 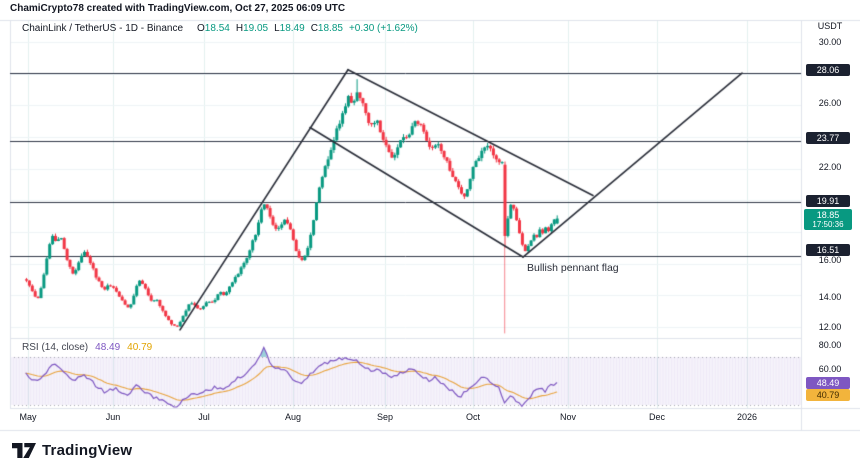 What do you see at coordinates (113, 417) in the screenshot?
I see `time-label-jun: Jun` at bounding box center [113, 417].